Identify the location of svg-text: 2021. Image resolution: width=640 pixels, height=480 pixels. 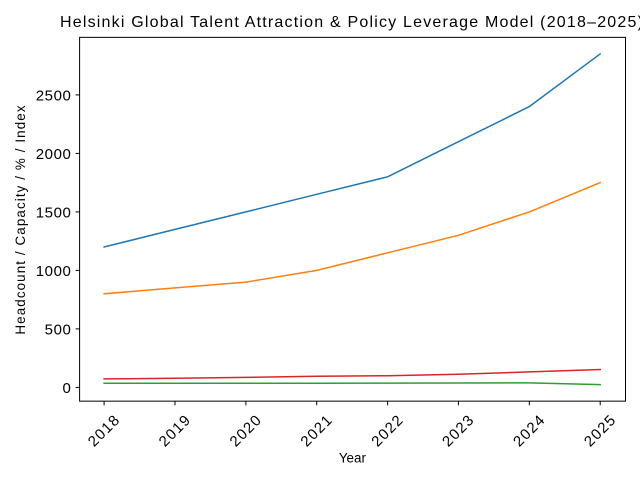
(316, 430).